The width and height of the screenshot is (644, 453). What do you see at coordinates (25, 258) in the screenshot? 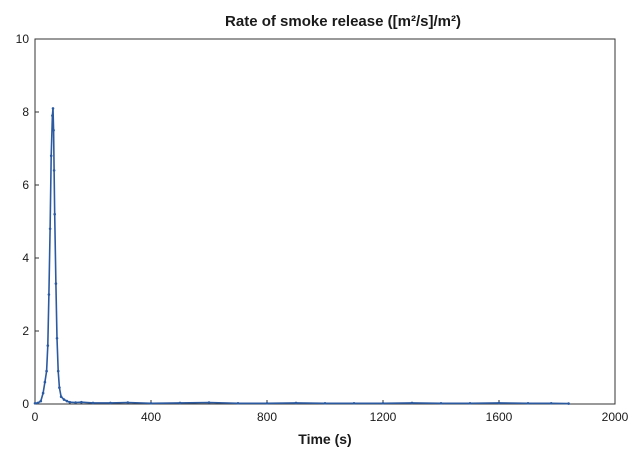
I see `y-tick-label: 4` at bounding box center [25, 258].